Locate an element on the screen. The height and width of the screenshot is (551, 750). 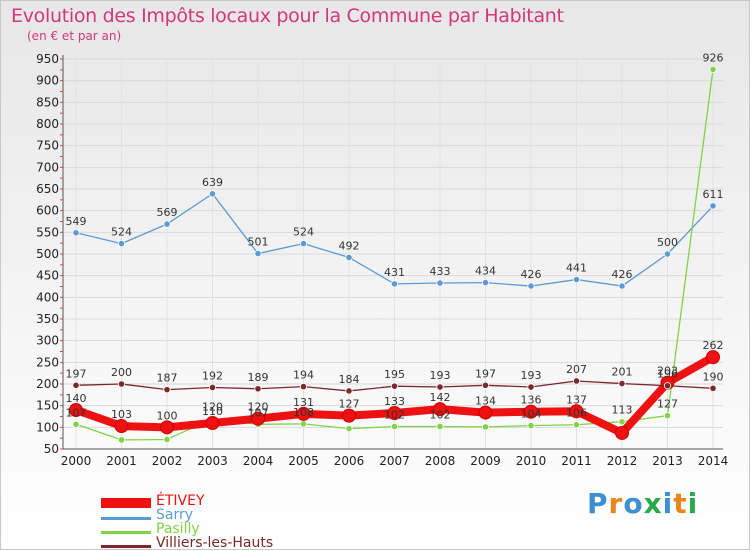
data-label: 524 is located at coordinates (121, 232).